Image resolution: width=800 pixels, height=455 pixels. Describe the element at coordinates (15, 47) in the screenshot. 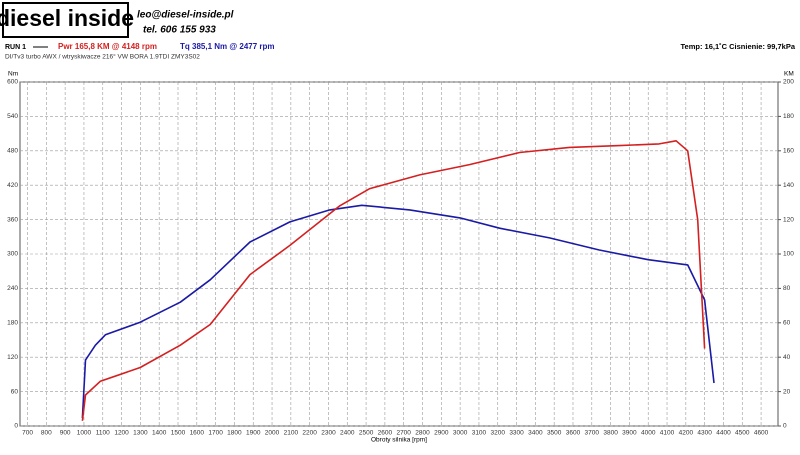

I see `run-label: RUN 1` at that location.